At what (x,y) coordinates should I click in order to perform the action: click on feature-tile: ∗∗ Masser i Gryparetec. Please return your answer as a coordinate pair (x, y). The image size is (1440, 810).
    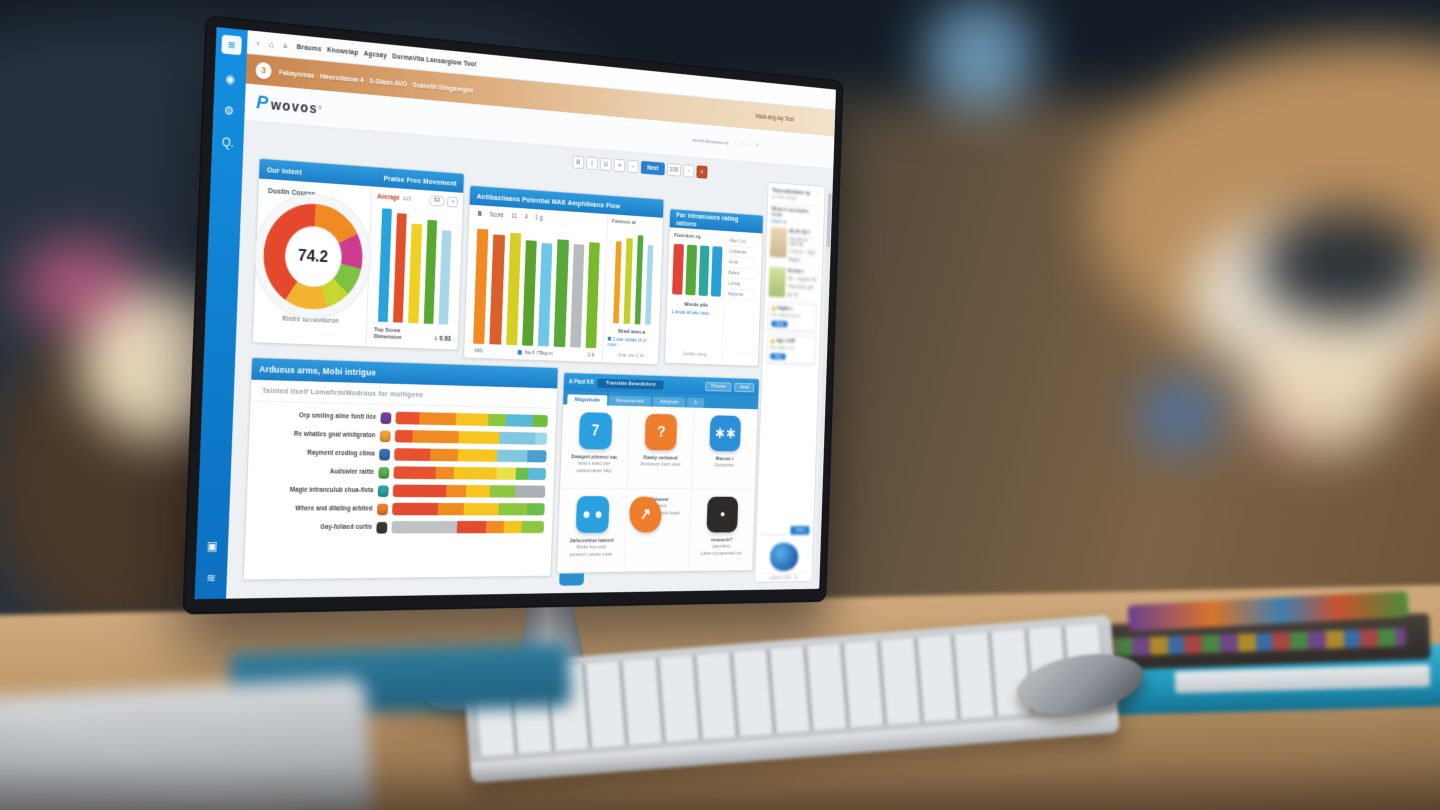
    Looking at the image, I should click on (725, 448).